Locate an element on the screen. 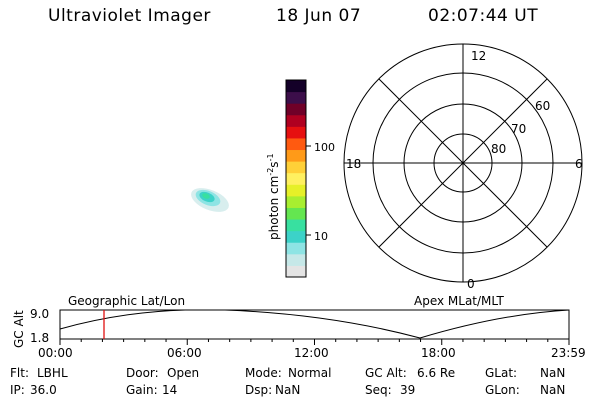 This screenshot has height=400, width=600. timeline-y-tick-1: 1.8 is located at coordinates (39, 338).